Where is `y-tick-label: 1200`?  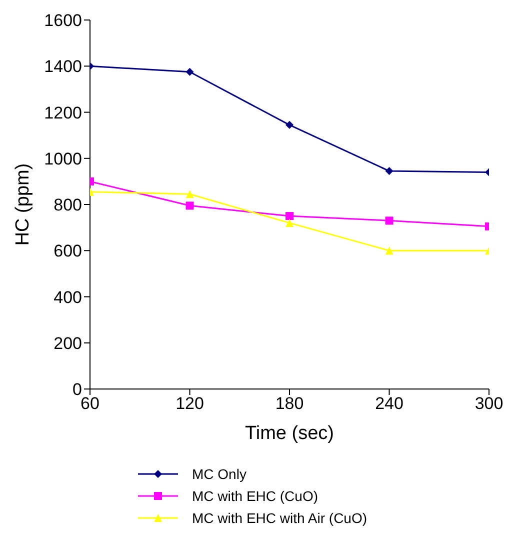 y-tick-label: 1200 is located at coordinates (63, 112).